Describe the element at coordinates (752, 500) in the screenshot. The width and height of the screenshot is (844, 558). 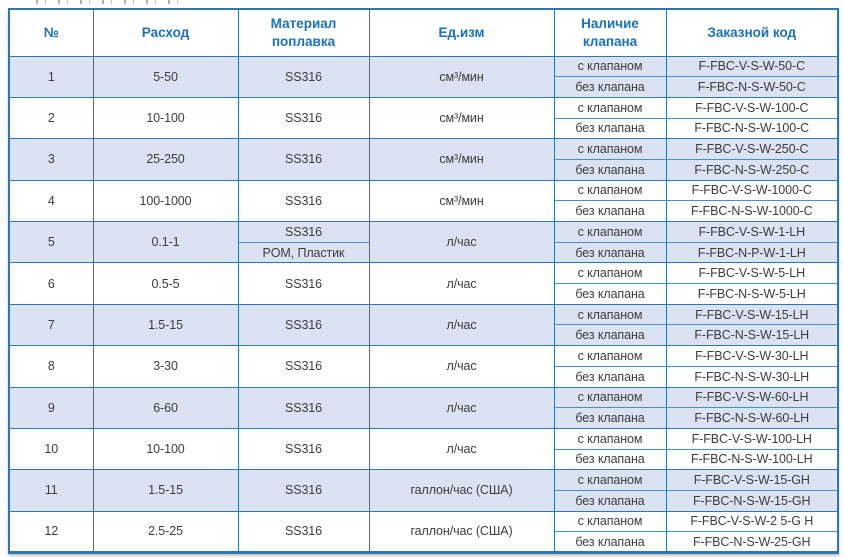
I see `order-code-cell: F-FBC-N-S-W-15-GH` at that location.